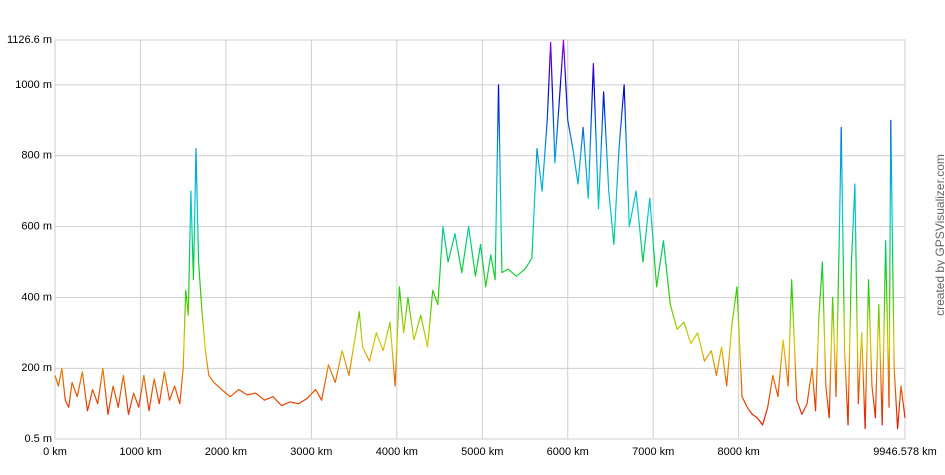 Image resolution: width=945 pixels, height=475 pixels. Describe the element at coordinates (226, 452) in the screenshot. I see `x-tick-label: 2000 km` at that location.